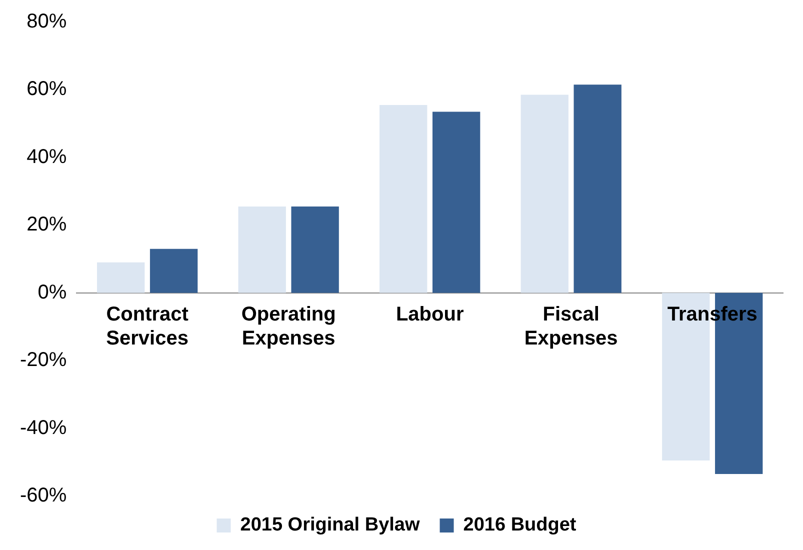 The width and height of the screenshot is (803, 550). Describe the element at coordinates (430, 314) in the screenshot. I see `x-tick-label: Labour` at that location.